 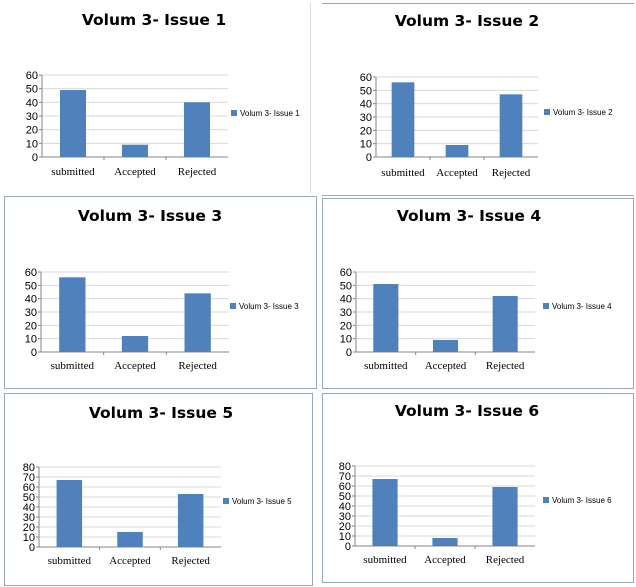 I want to click on legend-label: Volum 3- Issue 2, so click(x=583, y=112).